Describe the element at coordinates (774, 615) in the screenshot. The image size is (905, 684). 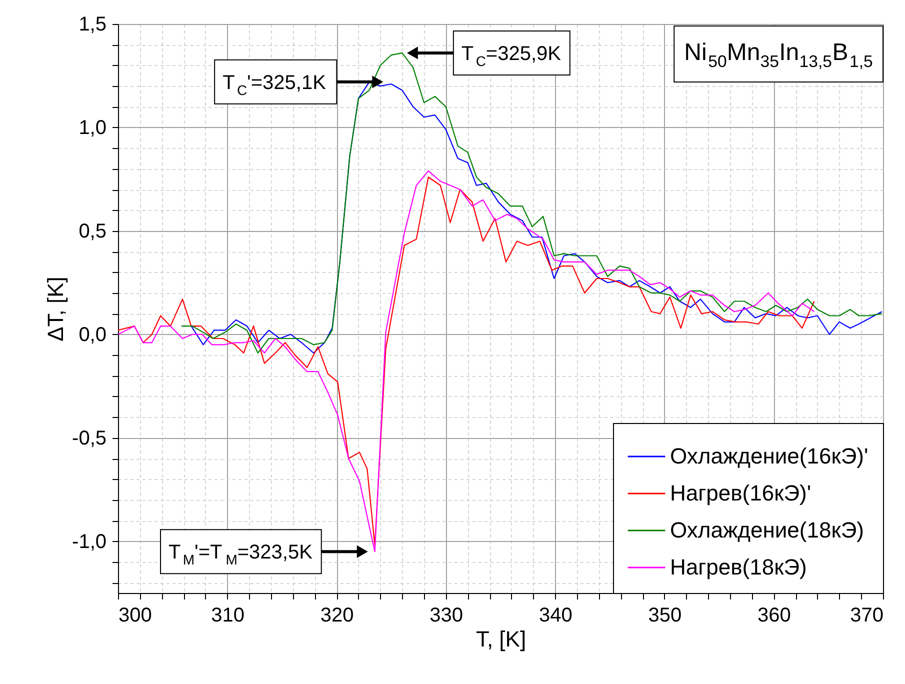
I see `x-tick-label: 360` at that location.